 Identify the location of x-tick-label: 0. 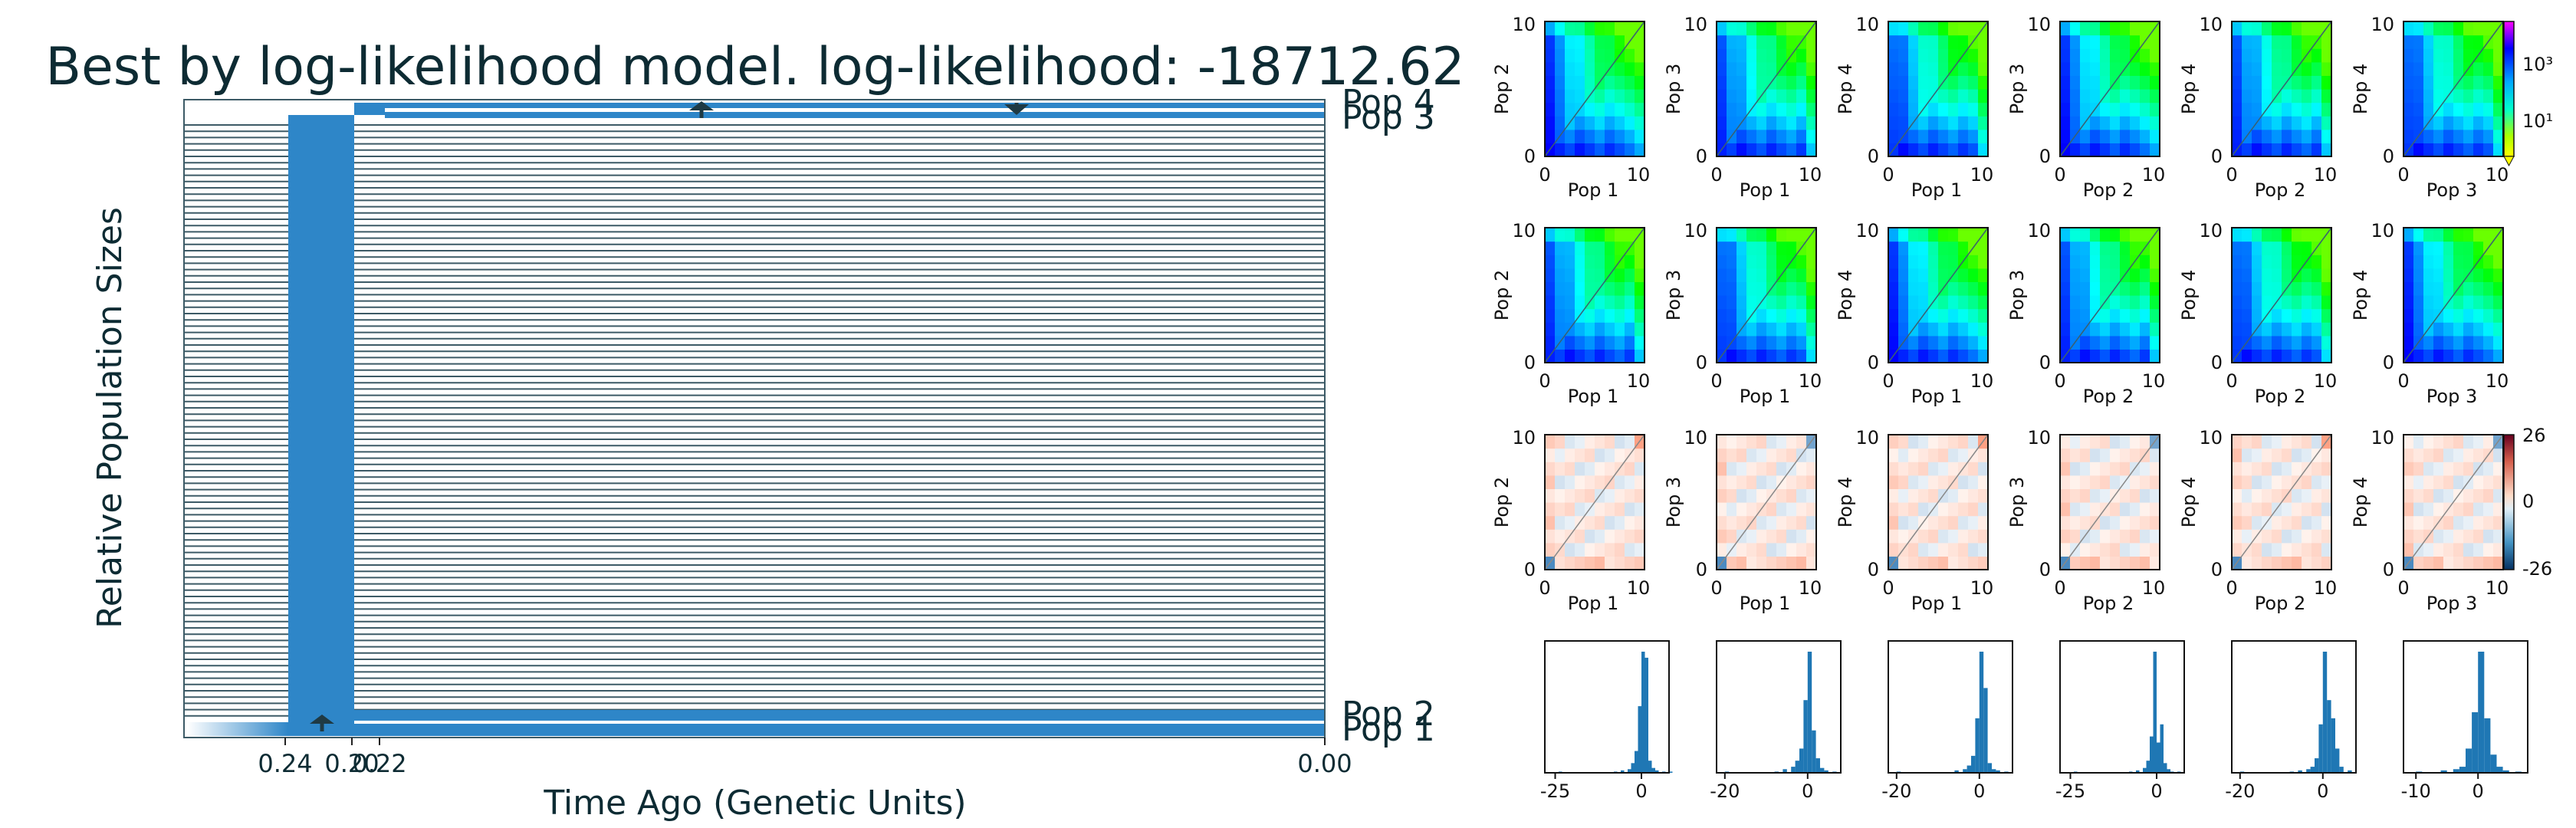
(2231, 588).